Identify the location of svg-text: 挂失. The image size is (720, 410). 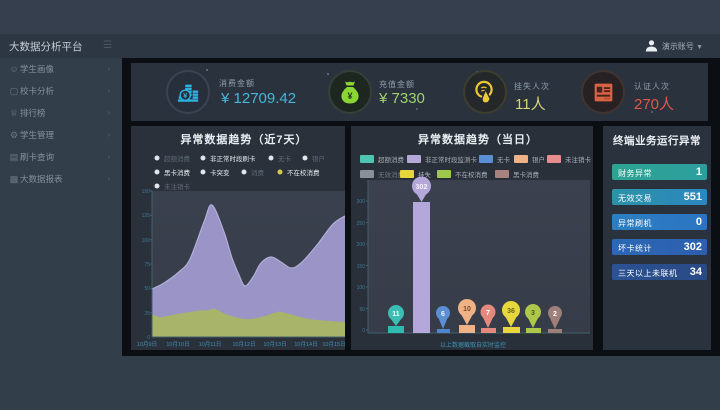
(425, 174).